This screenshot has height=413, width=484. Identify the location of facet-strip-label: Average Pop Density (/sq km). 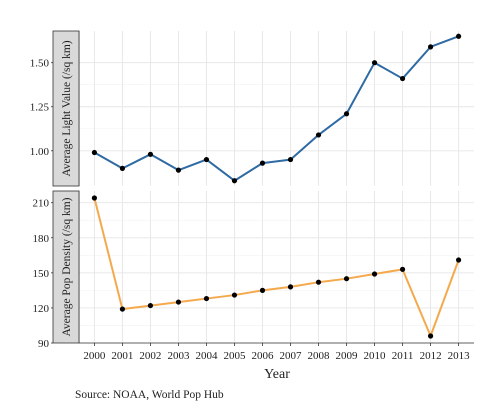
(67, 266).